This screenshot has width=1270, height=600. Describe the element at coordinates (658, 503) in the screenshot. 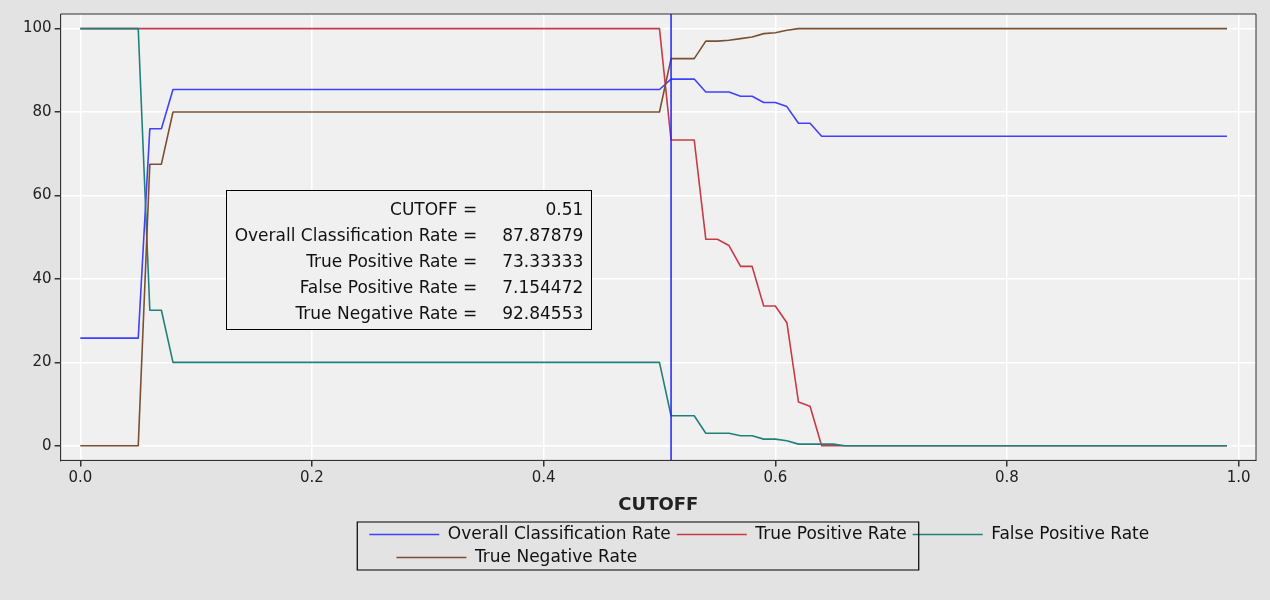

I see `x-axis-title: CUTOFF` at that location.